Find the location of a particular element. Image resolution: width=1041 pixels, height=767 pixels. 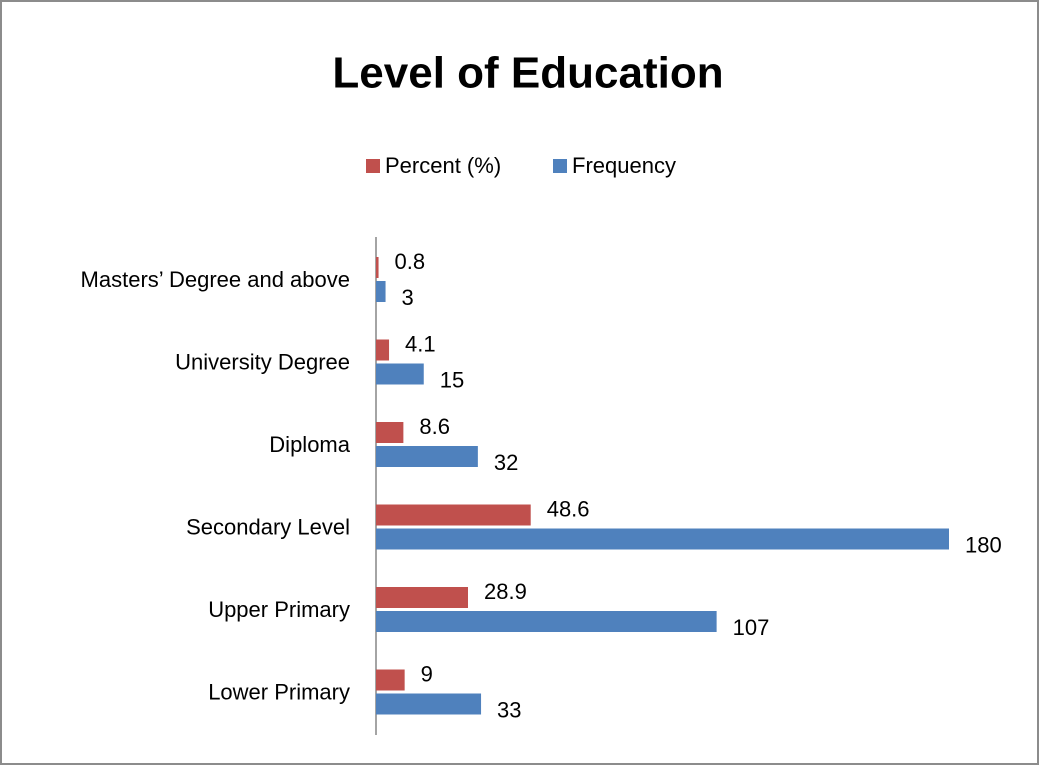

data-label: 28.9 is located at coordinates (505, 591).